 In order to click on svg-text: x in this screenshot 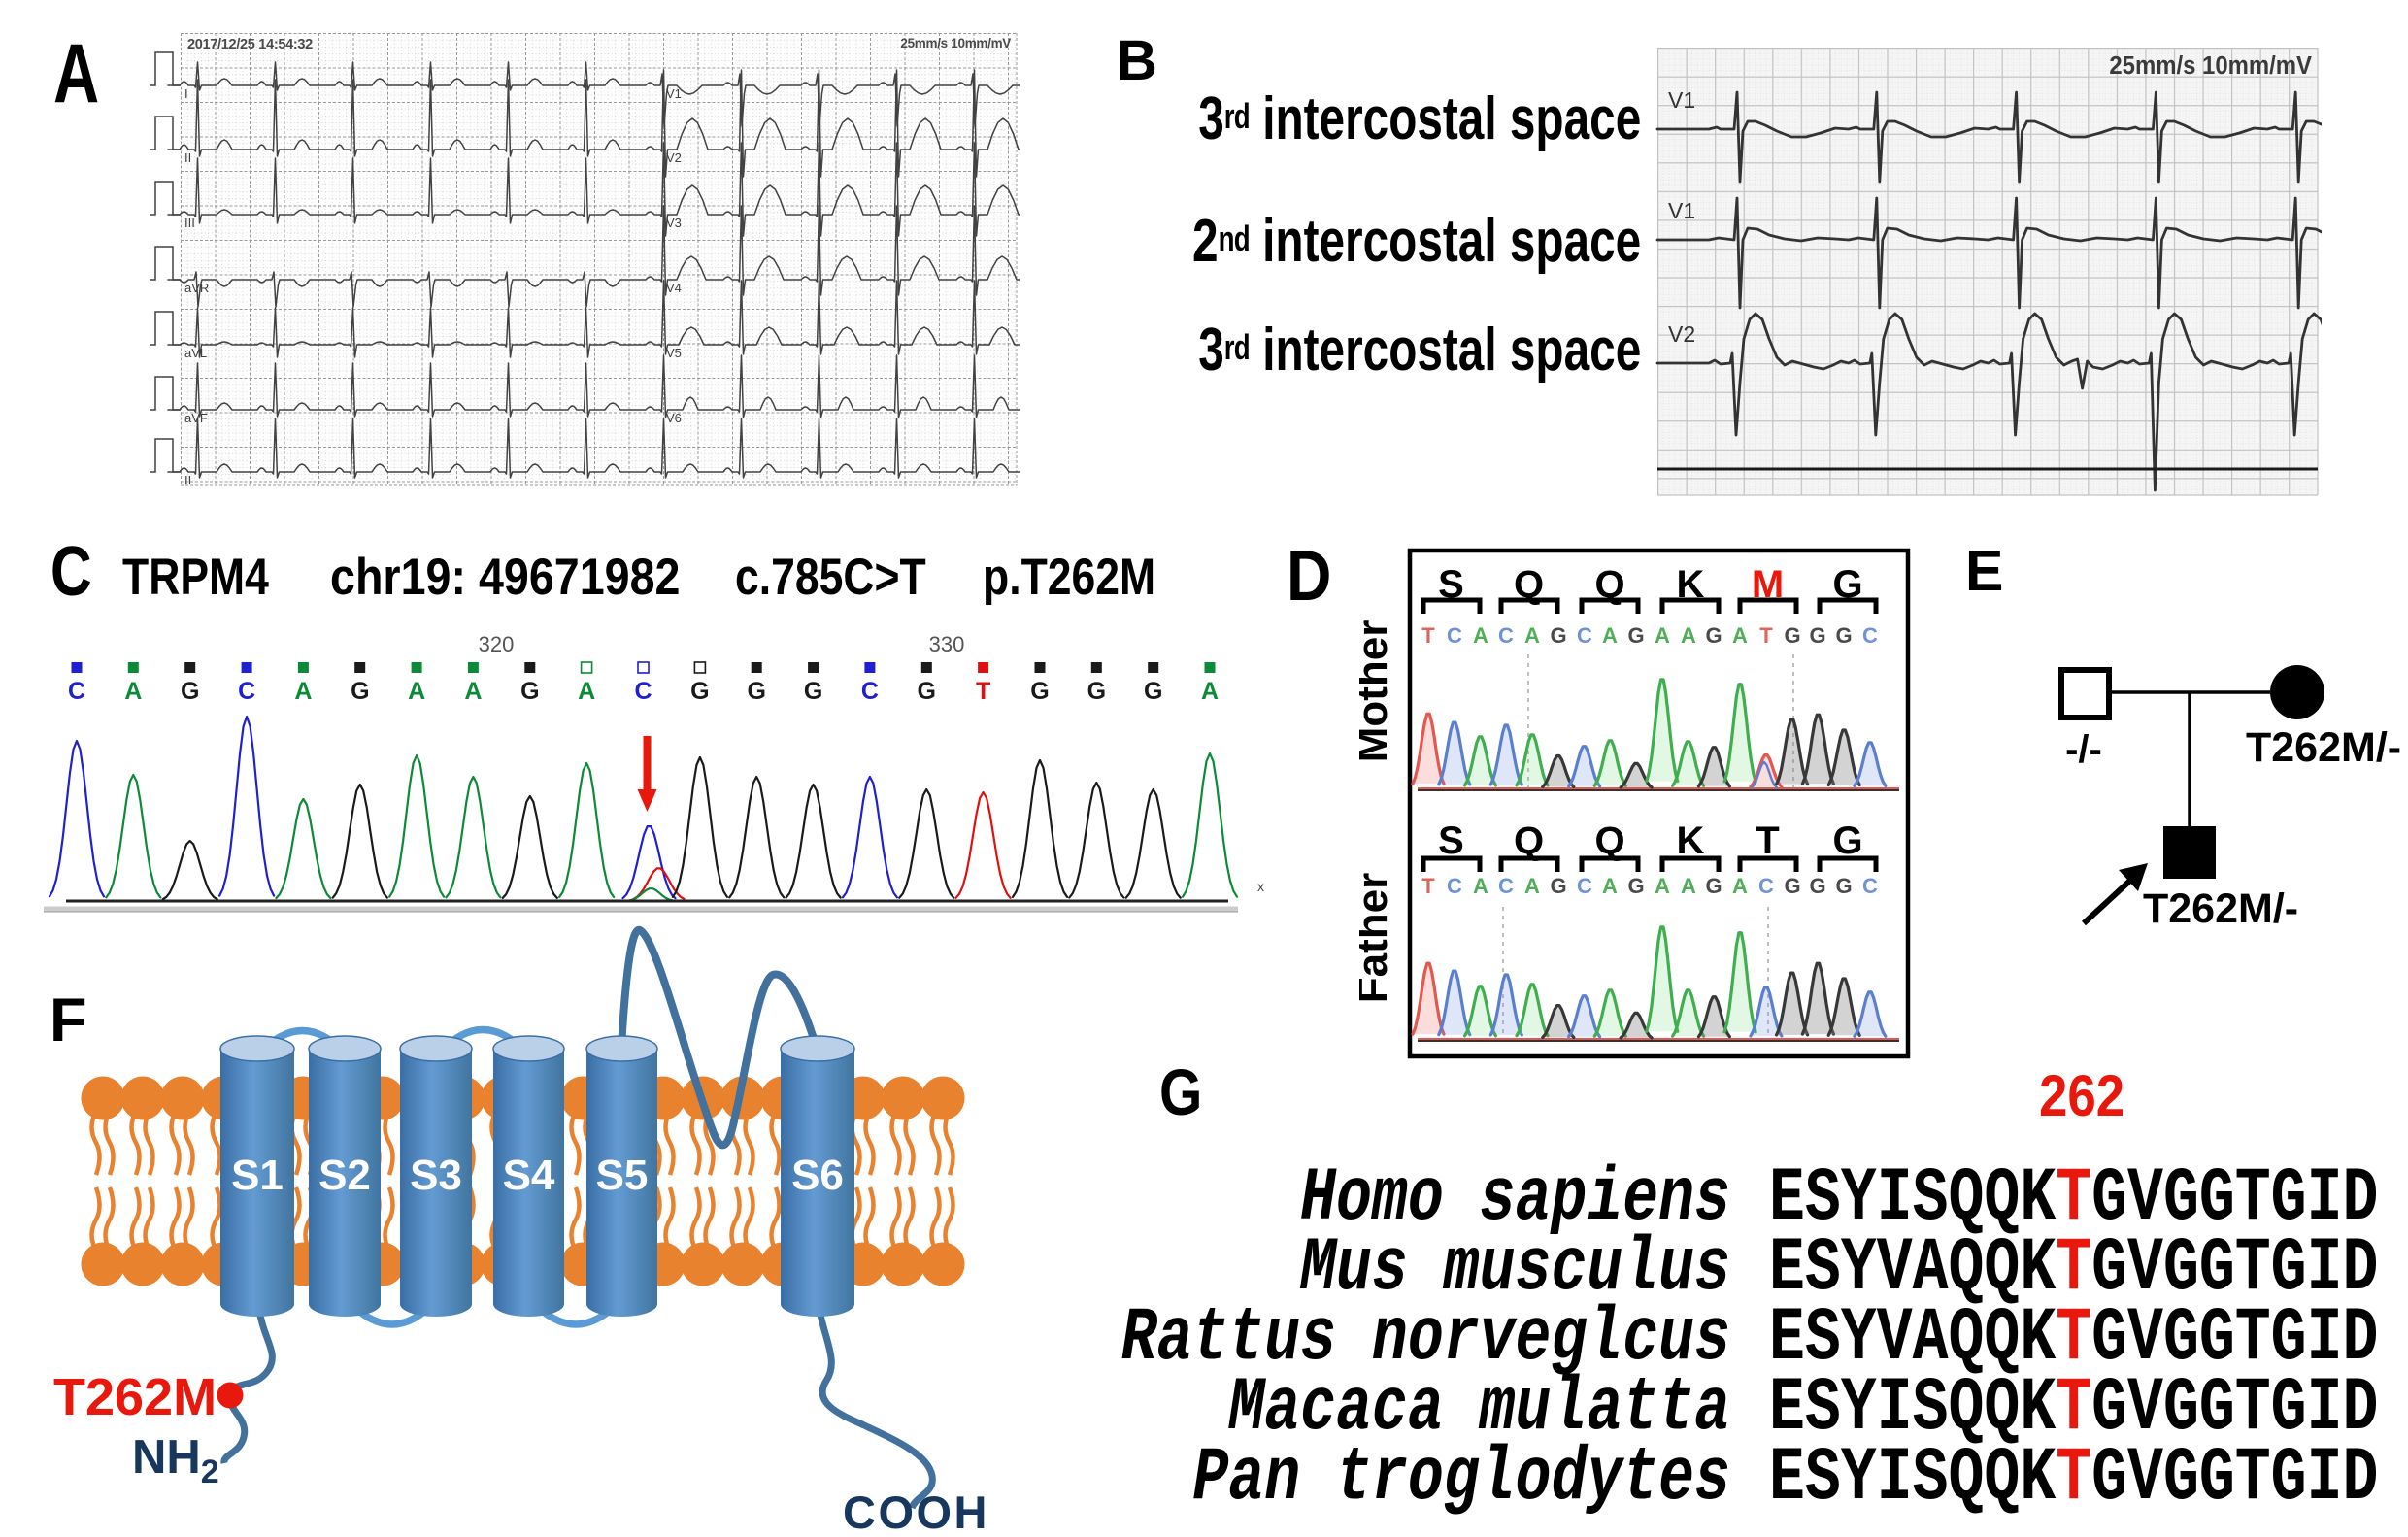, I will do `click(1261, 886)`.